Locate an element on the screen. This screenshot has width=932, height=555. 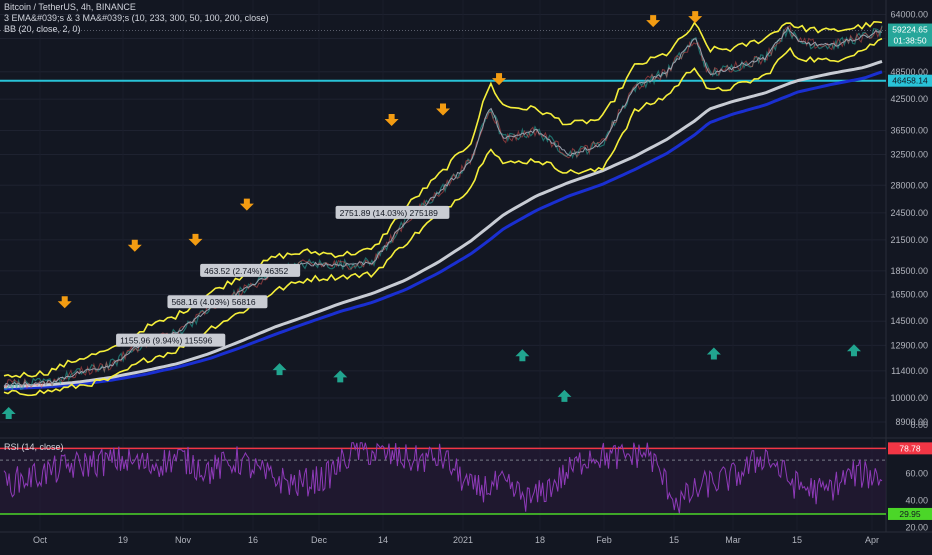
x-axis-tick-label: Oct is located at coordinates (40, 540).